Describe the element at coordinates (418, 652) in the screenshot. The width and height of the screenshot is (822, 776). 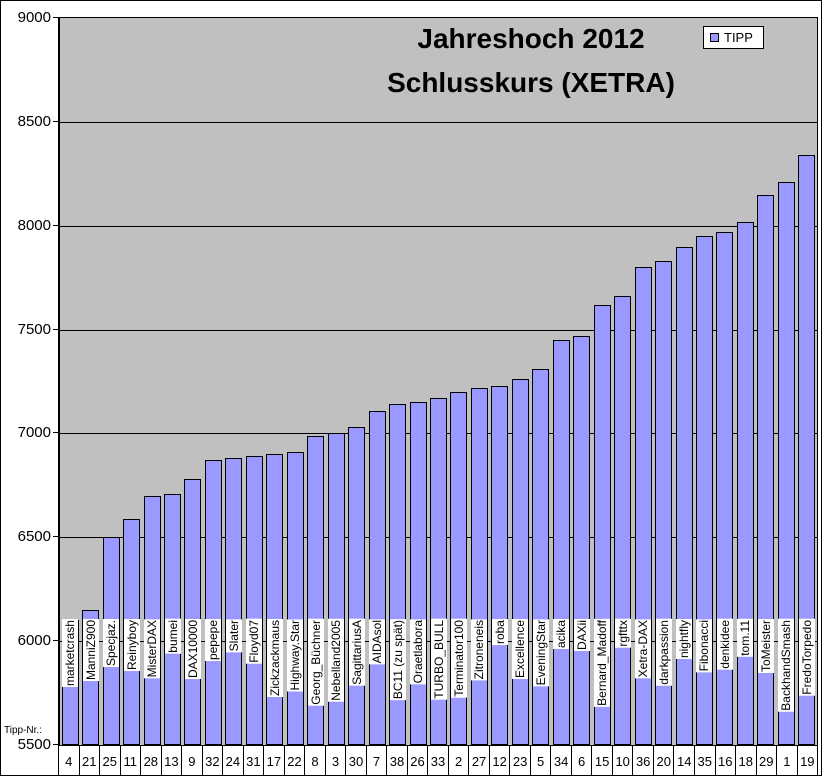
I see `category-label: Oraetlabora` at that location.